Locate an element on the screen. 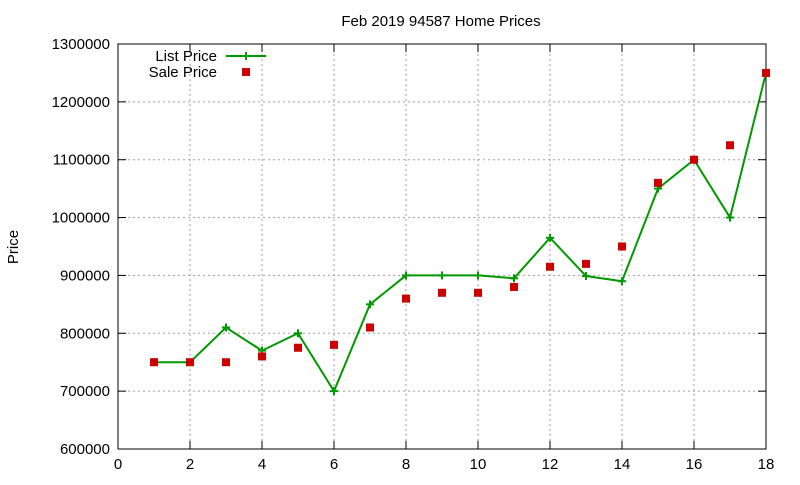 The image size is (800, 485). y-tick-label: 600000 is located at coordinates (85, 449).